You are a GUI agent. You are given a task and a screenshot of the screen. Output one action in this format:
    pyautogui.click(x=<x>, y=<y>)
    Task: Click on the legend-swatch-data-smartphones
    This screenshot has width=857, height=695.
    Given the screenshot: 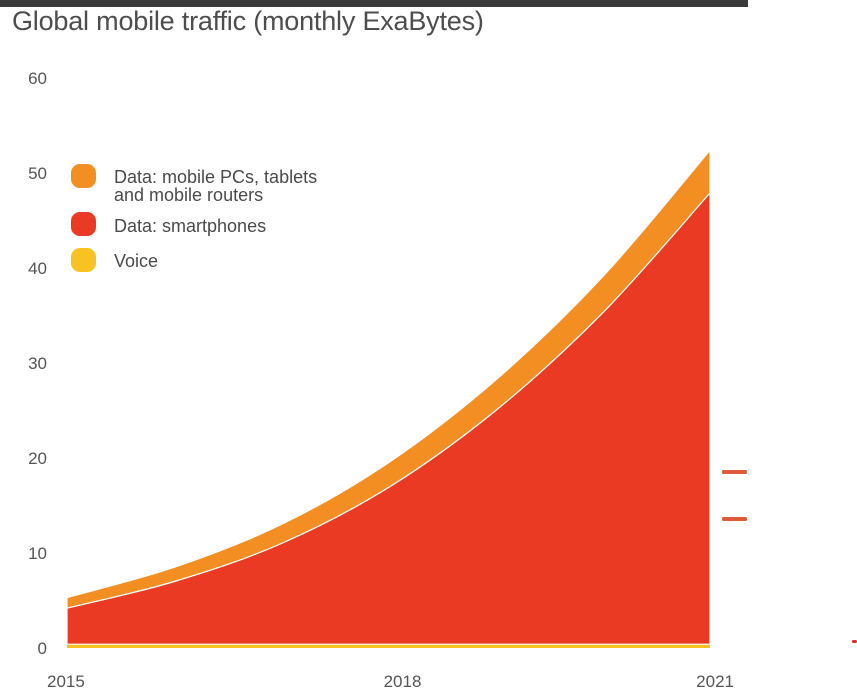 What is the action you would take?
    pyautogui.click(x=83, y=224)
    